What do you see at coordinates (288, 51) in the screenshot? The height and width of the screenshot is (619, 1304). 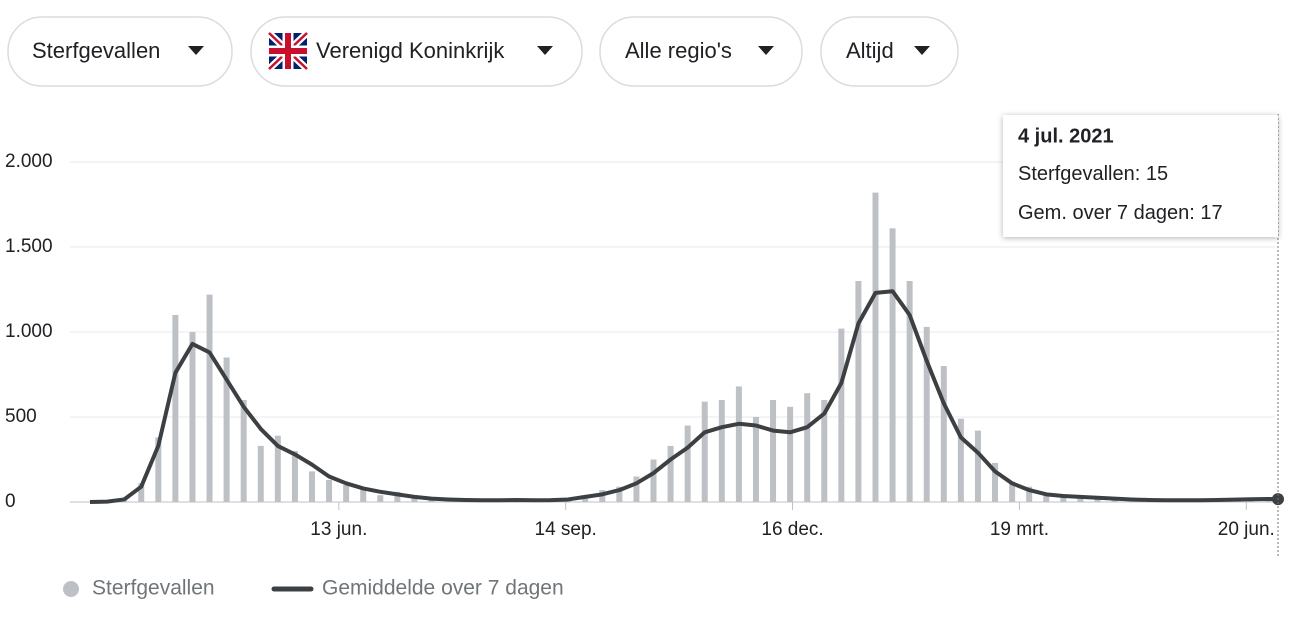 I see `flag` at bounding box center [288, 51].